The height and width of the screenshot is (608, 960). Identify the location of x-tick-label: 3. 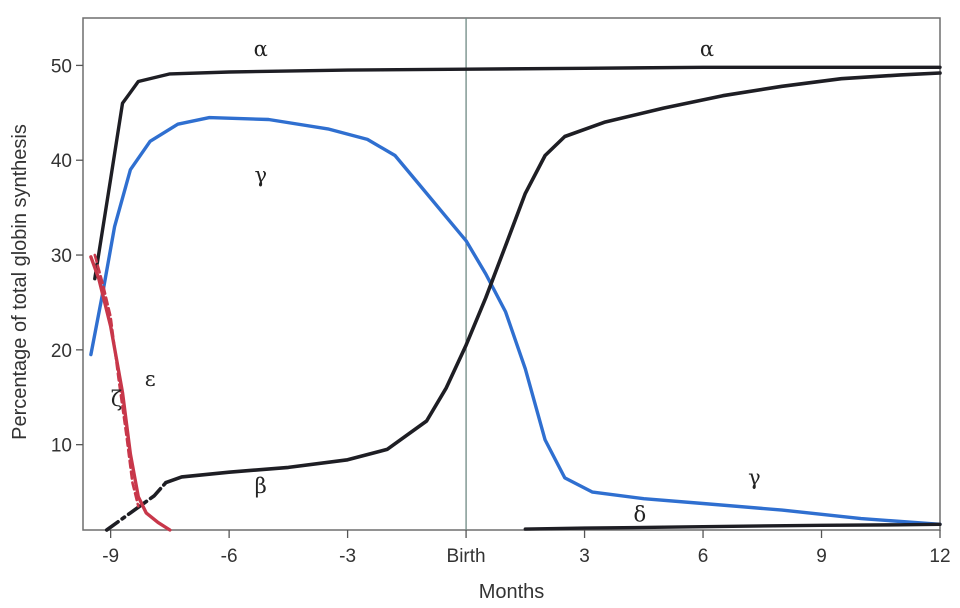
(584, 556).